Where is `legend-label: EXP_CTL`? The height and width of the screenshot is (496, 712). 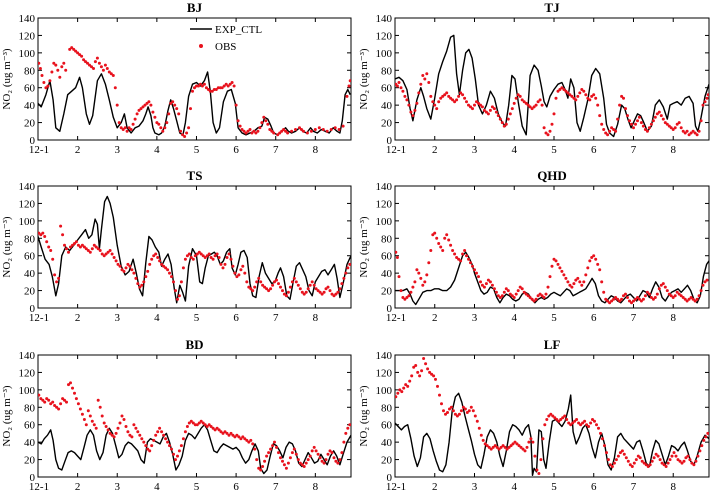 legend-label: EXP_CTL is located at coordinates (238, 30).